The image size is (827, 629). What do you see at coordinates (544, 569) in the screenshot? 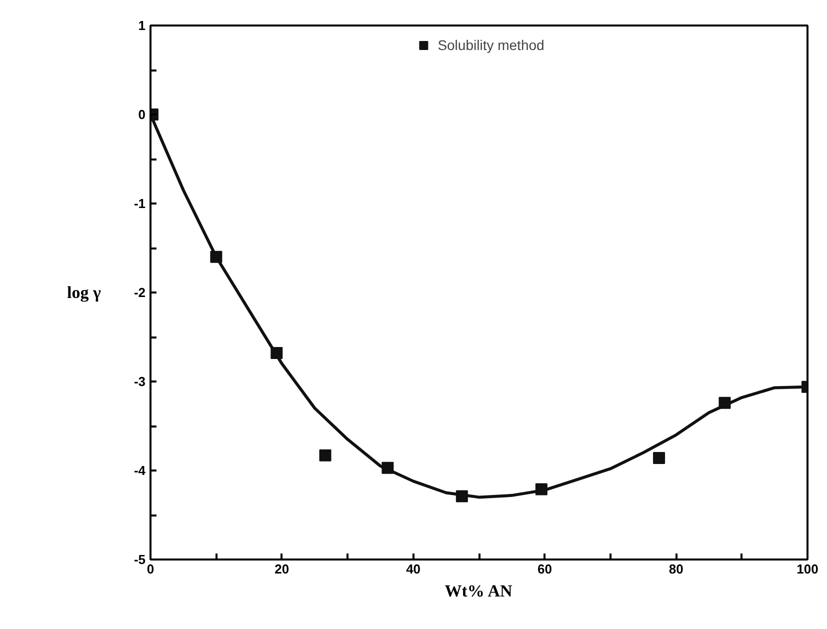
I see `x-tick-label: 60` at bounding box center [544, 569].